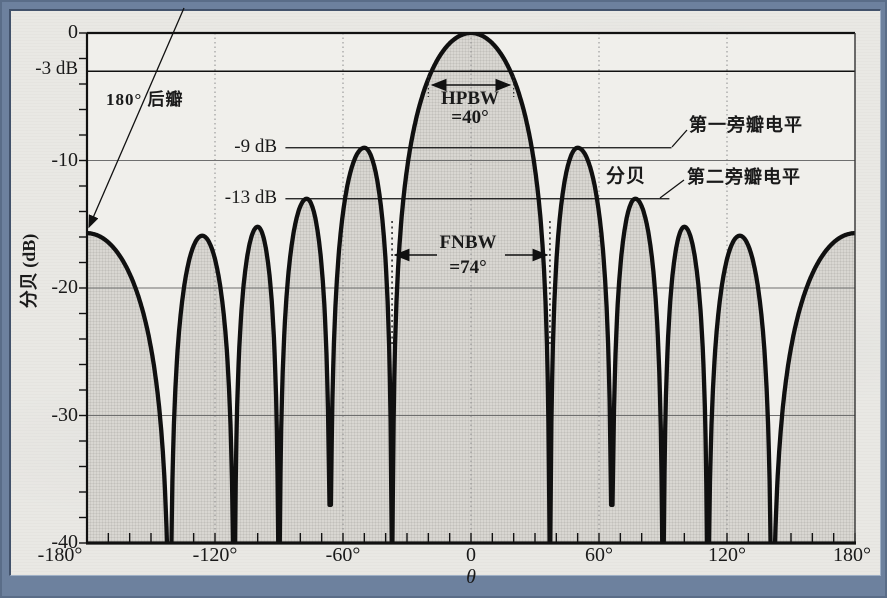  I want to click on x-tick-label: 120°, so click(727, 555).